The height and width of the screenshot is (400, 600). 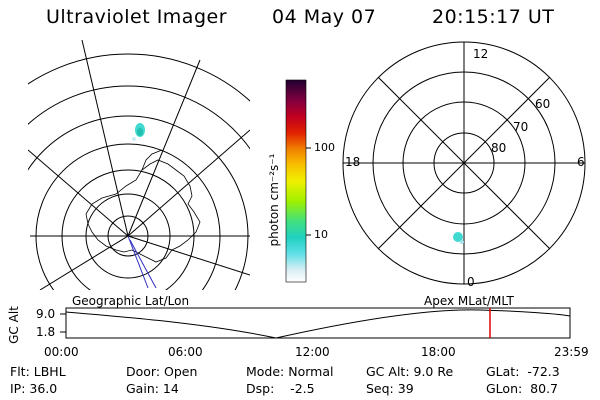 What do you see at coordinates (581, 162) in the screenshot?
I see `mlt-label-6: 6` at bounding box center [581, 162].